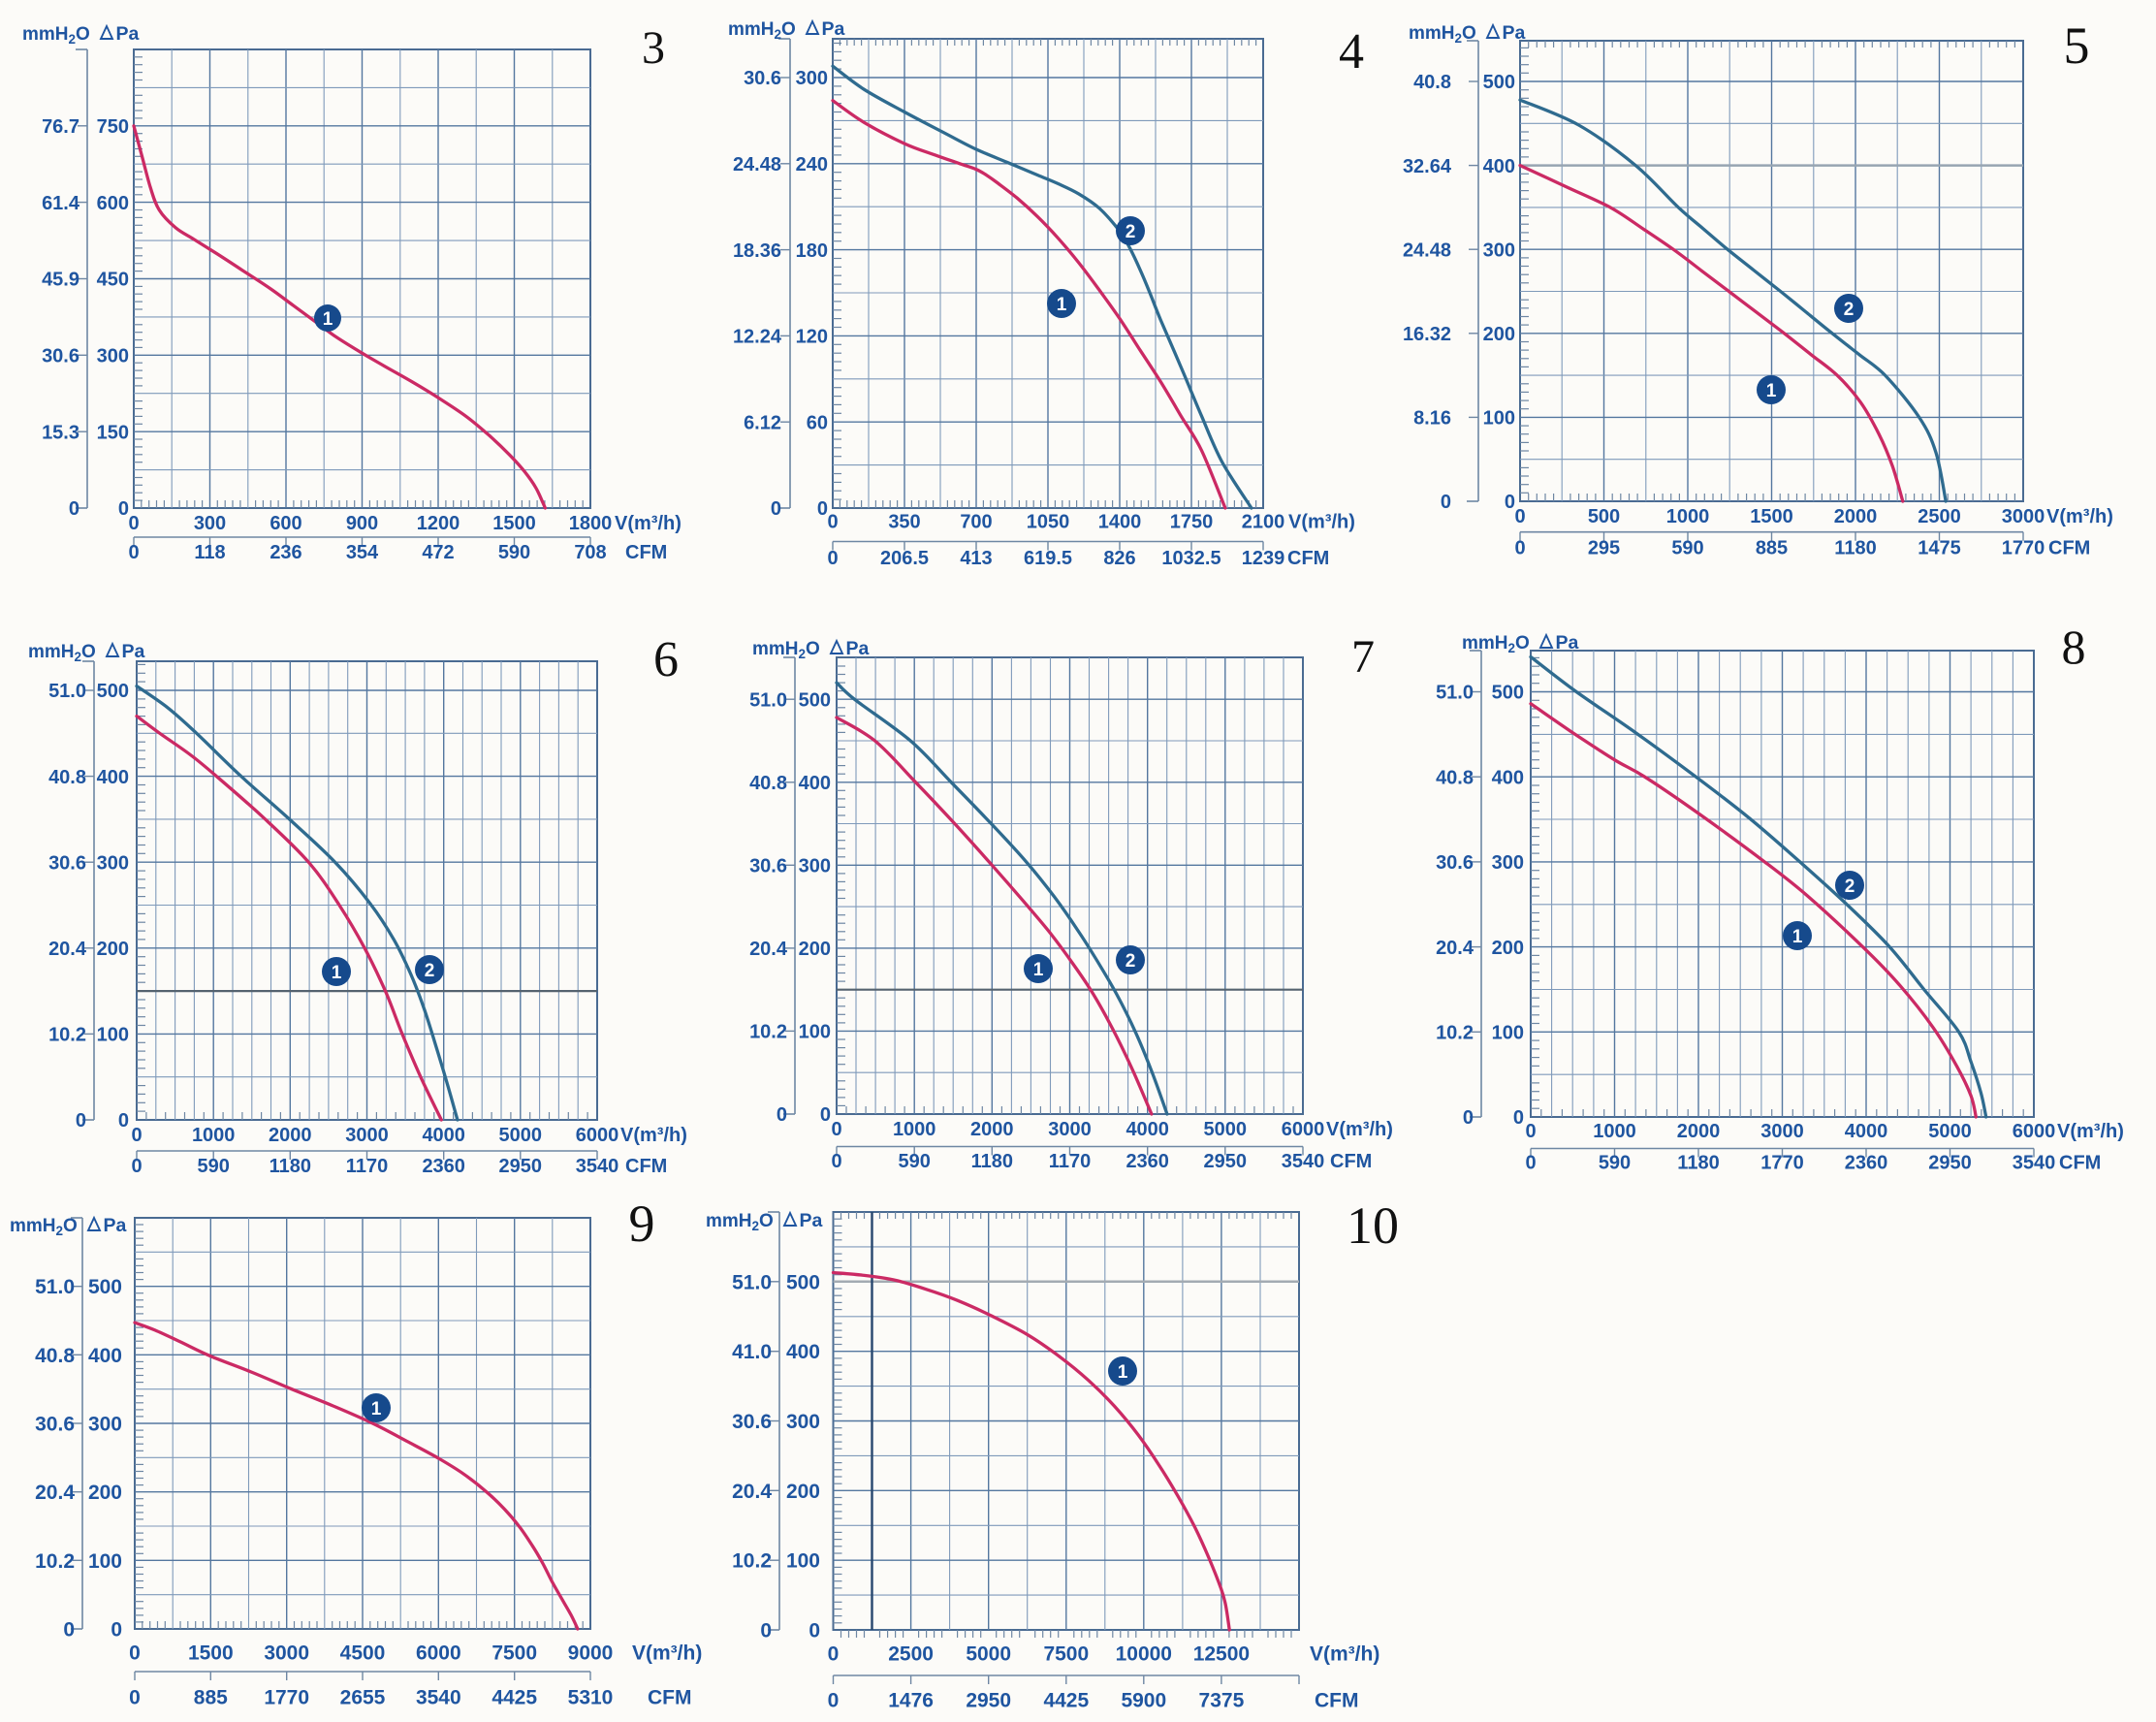  What do you see at coordinates (591, 1698) in the screenshot?
I see `svg-text: 5310` at bounding box center [591, 1698].